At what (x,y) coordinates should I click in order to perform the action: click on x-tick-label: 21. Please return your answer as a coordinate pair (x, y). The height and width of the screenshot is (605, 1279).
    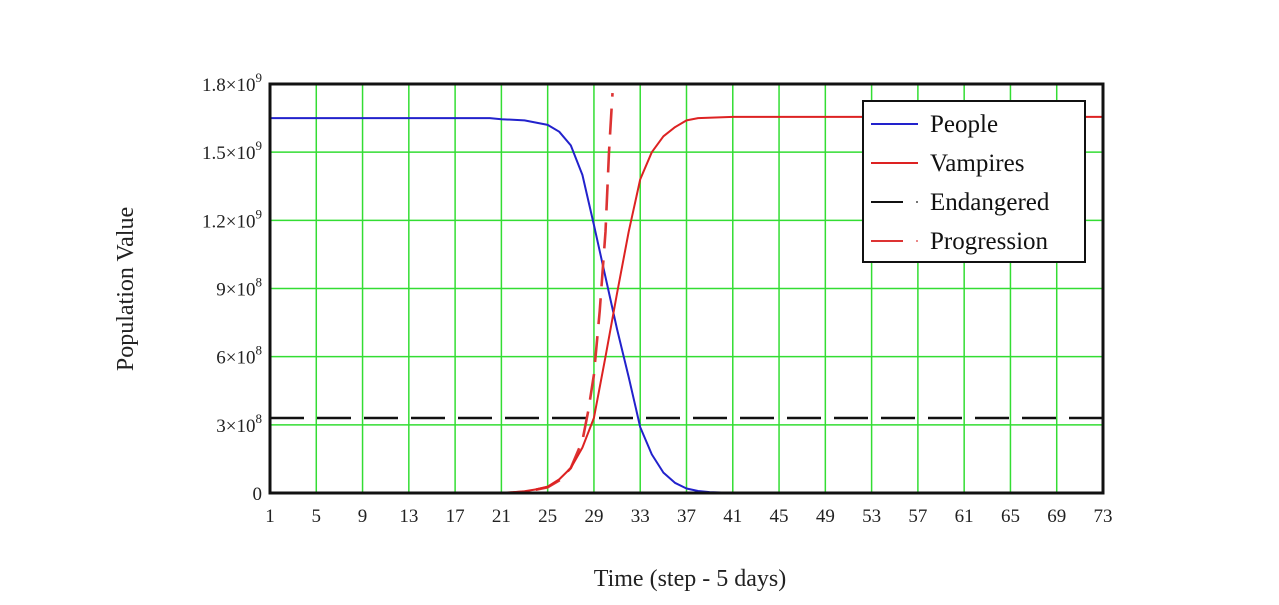
    Looking at the image, I should click on (501, 516).